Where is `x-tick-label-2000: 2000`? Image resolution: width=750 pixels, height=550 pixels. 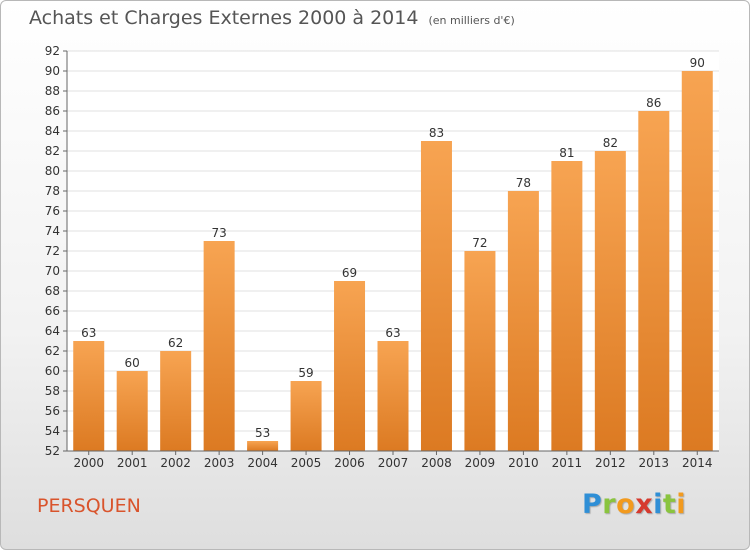
x-tick-label-2000: 2000 is located at coordinates (88, 463).